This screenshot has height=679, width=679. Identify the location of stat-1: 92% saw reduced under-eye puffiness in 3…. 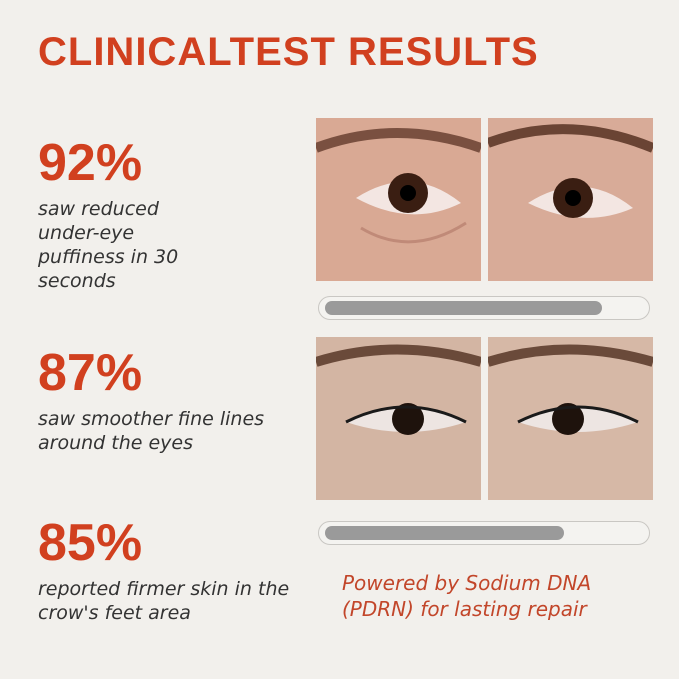
(123, 214).